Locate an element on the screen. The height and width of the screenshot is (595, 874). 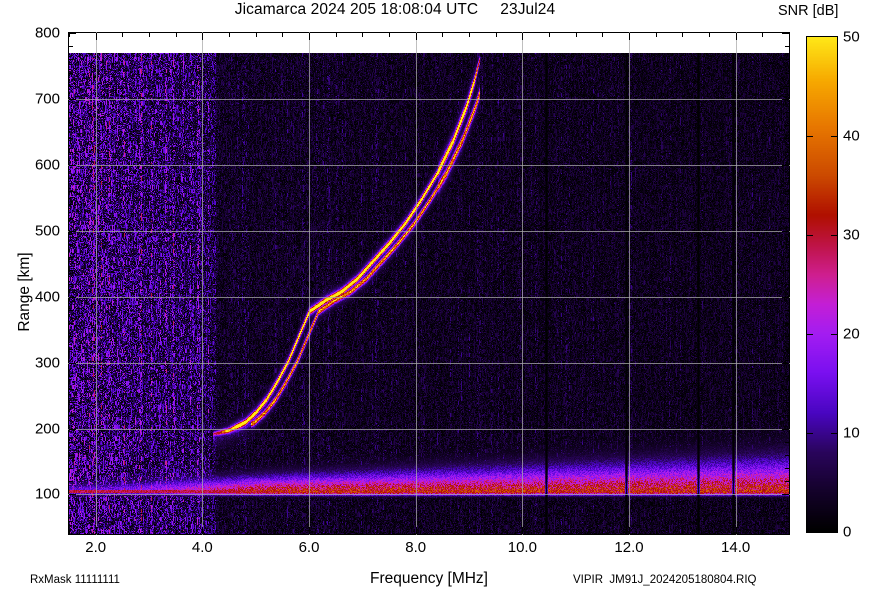
x-tick-label: 14.0 is located at coordinates (736, 547).